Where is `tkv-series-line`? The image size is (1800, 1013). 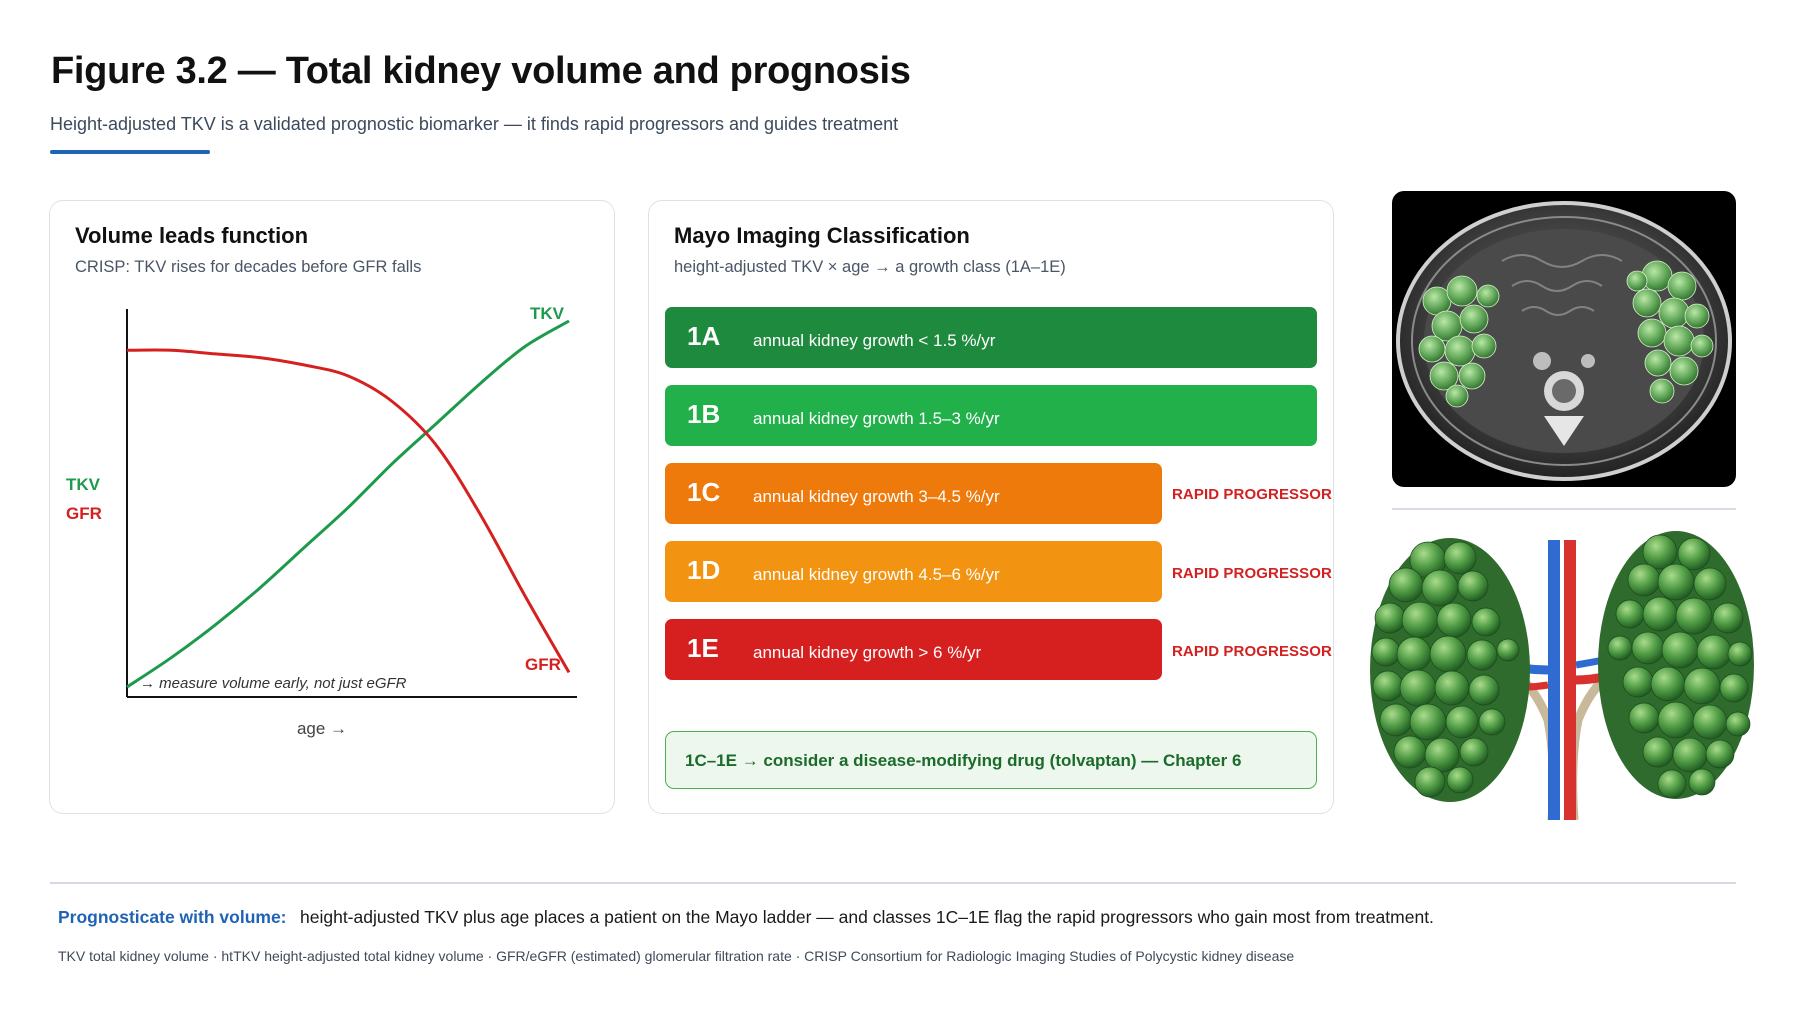 tkv-series-line is located at coordinates (348, 504).